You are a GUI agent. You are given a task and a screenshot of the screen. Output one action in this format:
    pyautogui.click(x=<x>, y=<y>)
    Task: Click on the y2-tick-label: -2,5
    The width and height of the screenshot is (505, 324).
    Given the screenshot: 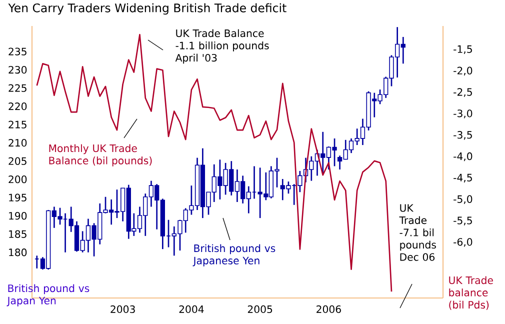 What is the action you would take?
    pyautogui.click(x=463, y=92)
    